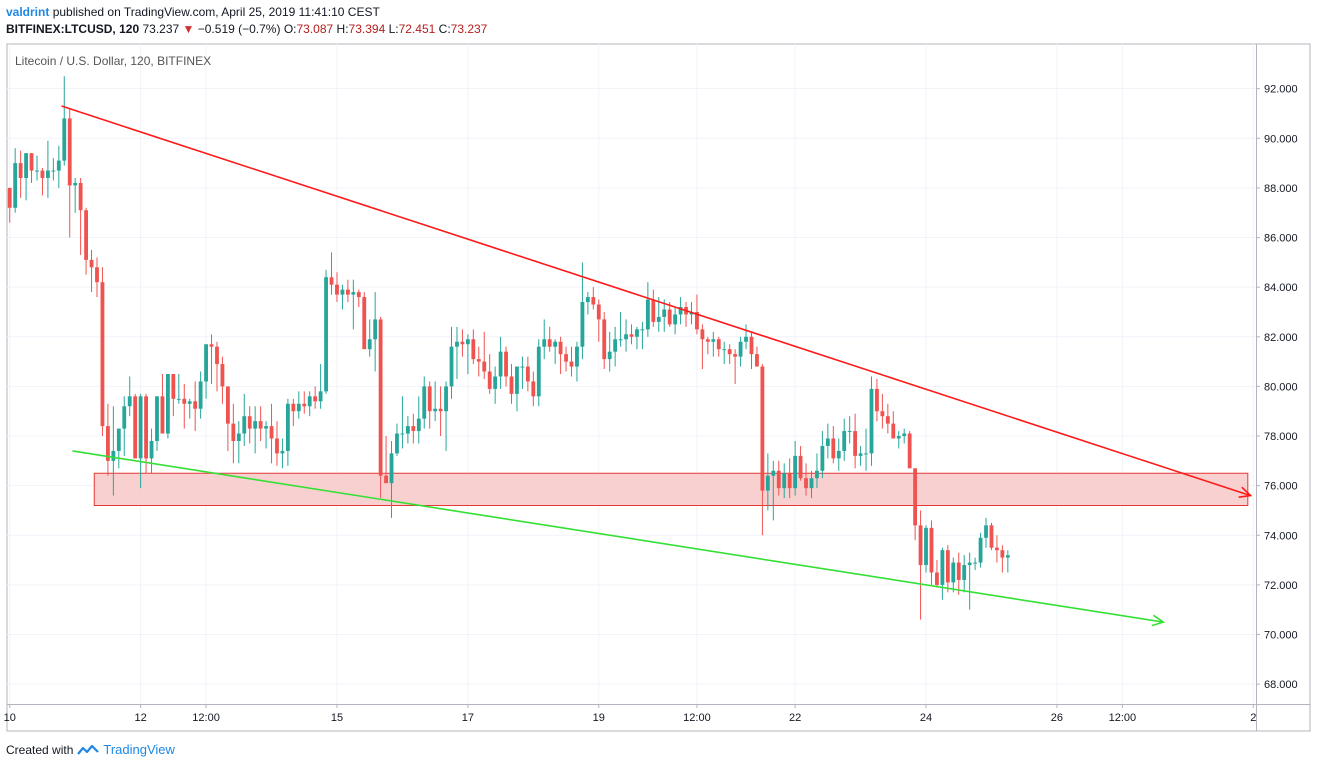 Image resolution: width=1318 pixels, height=768 pixels. I want to click on tradingview-logo-icon, so click(88, 749).